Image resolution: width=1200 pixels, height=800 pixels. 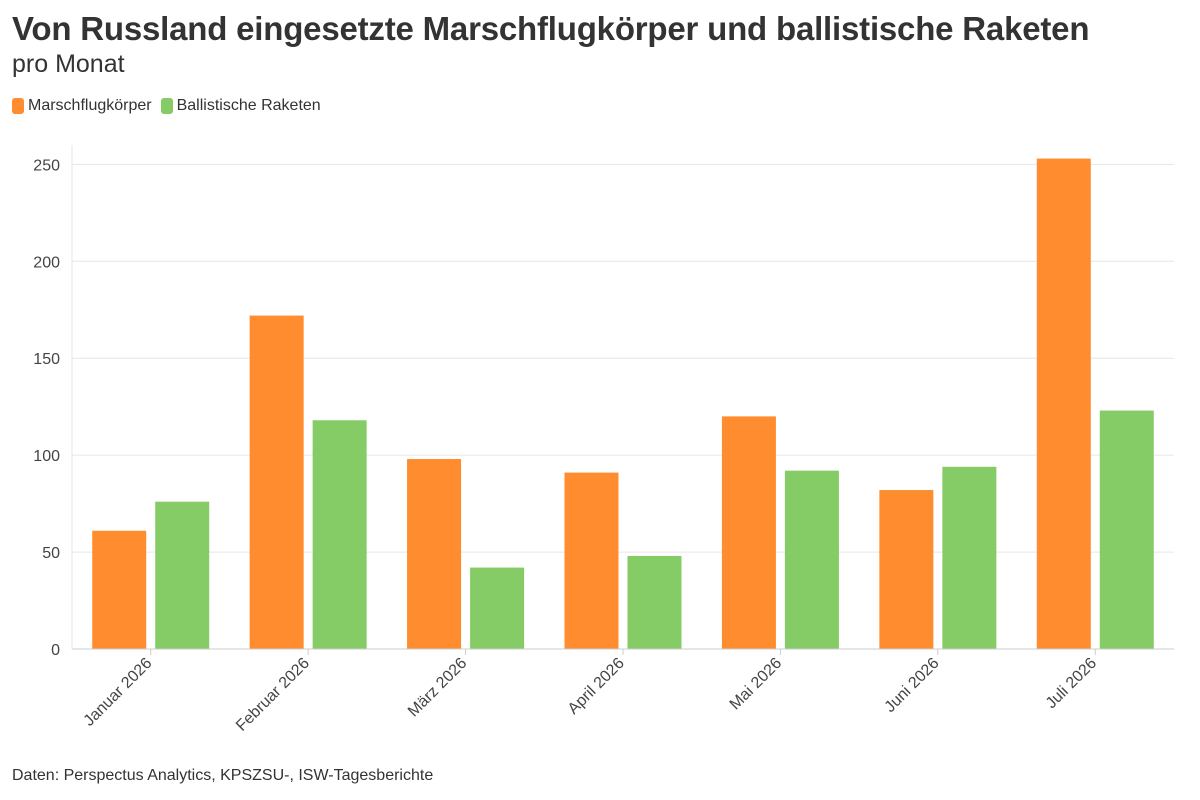 I want to click on legend-label-ballistische-raketen: Ballistische Raketen, so click(x=248, y=105).